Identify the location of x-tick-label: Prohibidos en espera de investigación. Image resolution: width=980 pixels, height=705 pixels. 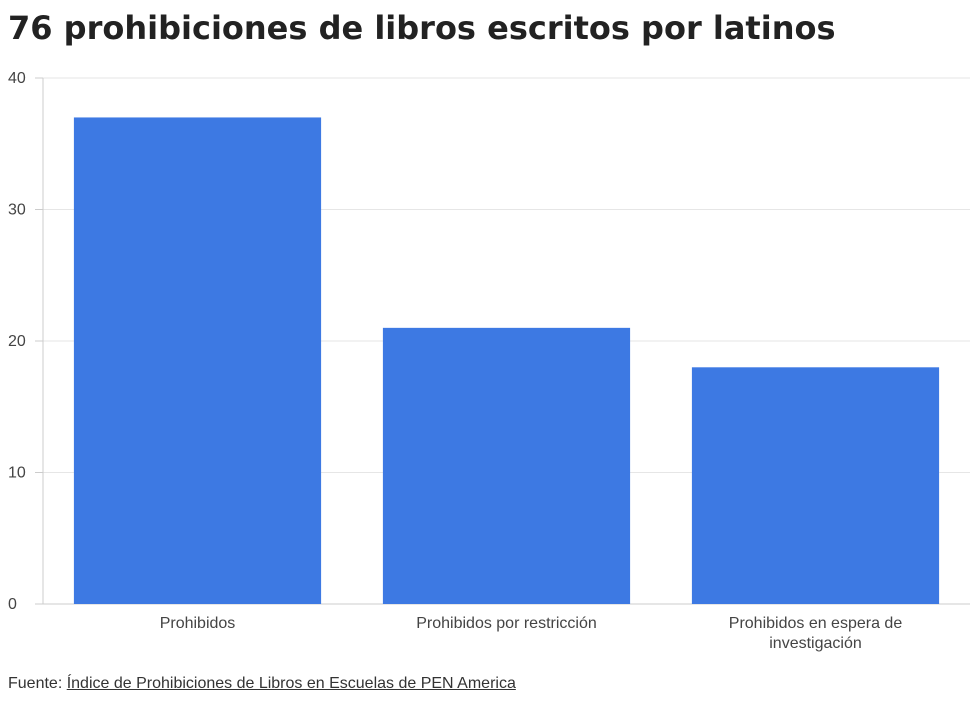
(816, 633).